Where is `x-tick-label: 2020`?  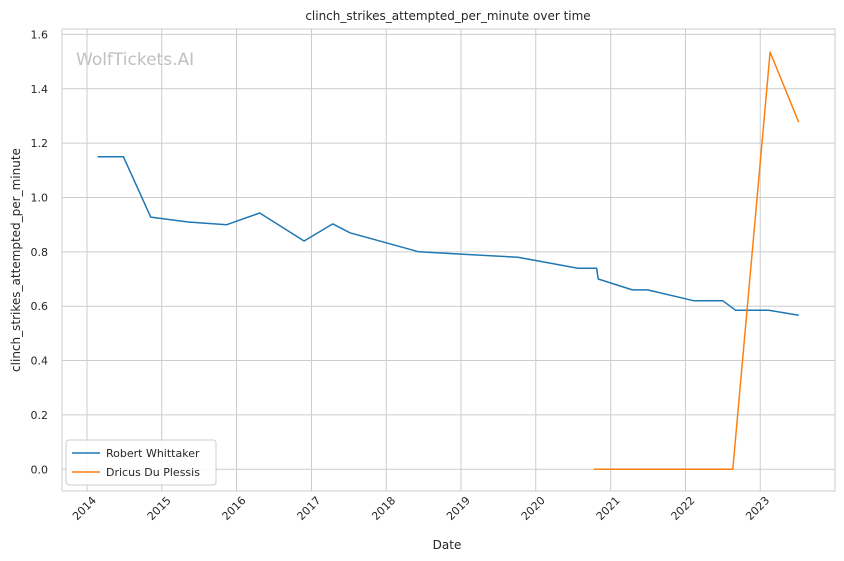
x-tick-label: 2020 is located at coordinates (533, 508).